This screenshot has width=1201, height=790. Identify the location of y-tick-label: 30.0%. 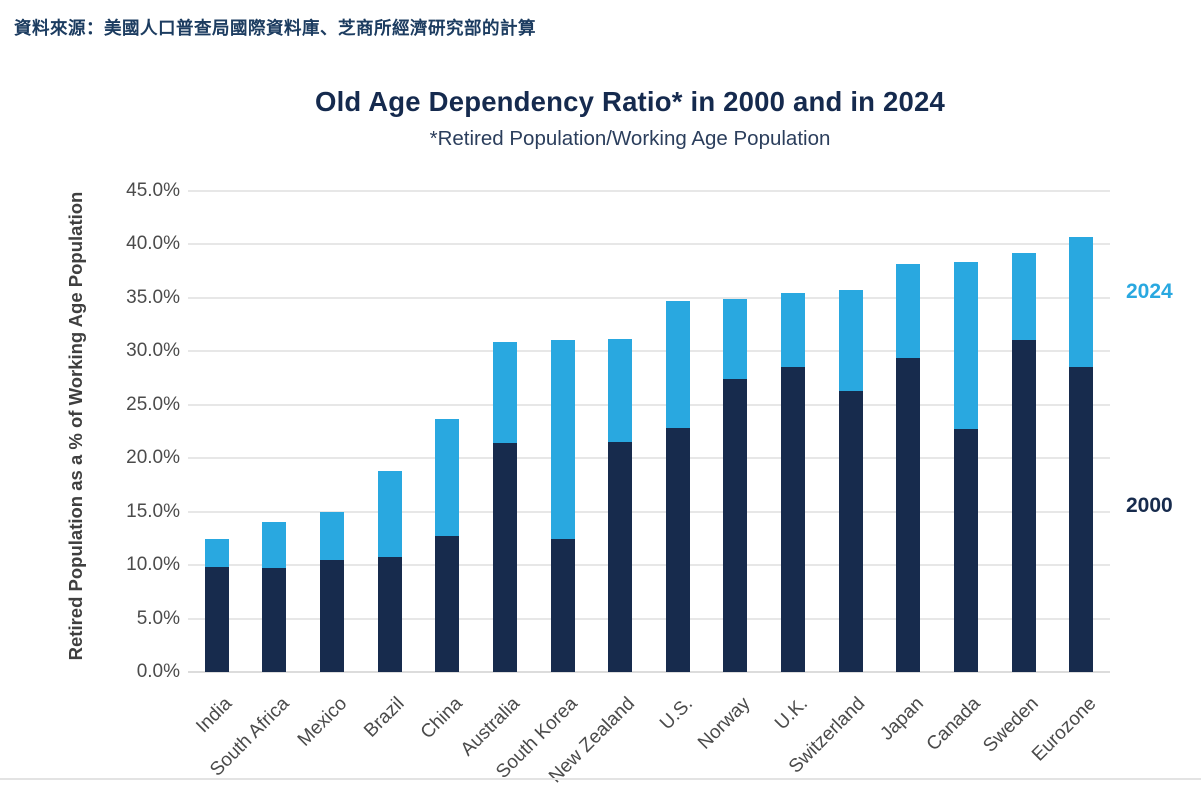
(153, 351).